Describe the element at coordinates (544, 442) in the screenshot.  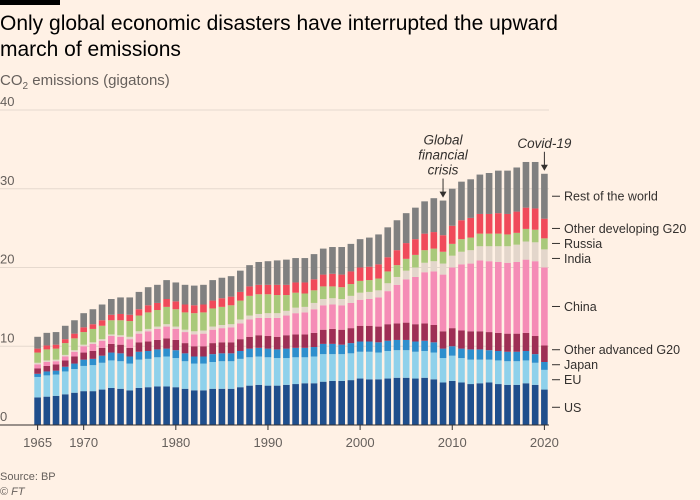
I see `x-tick-label: 2020` at that location.